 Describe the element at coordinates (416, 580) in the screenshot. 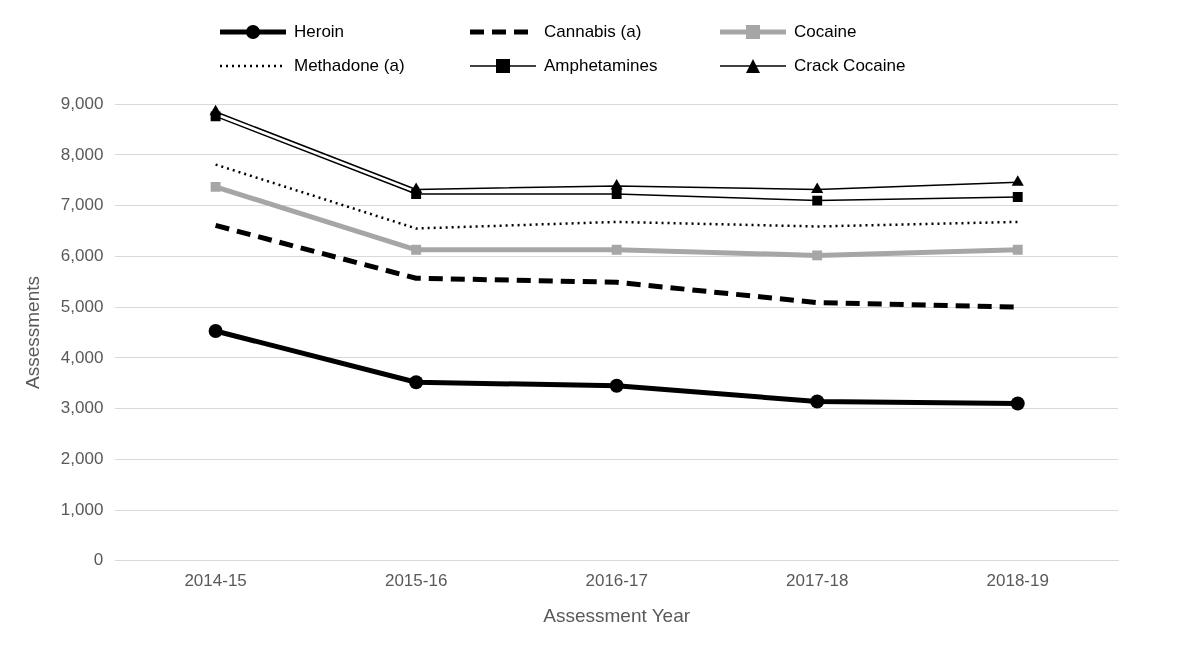

I see `x-tick-label: 2015-16` at that location.